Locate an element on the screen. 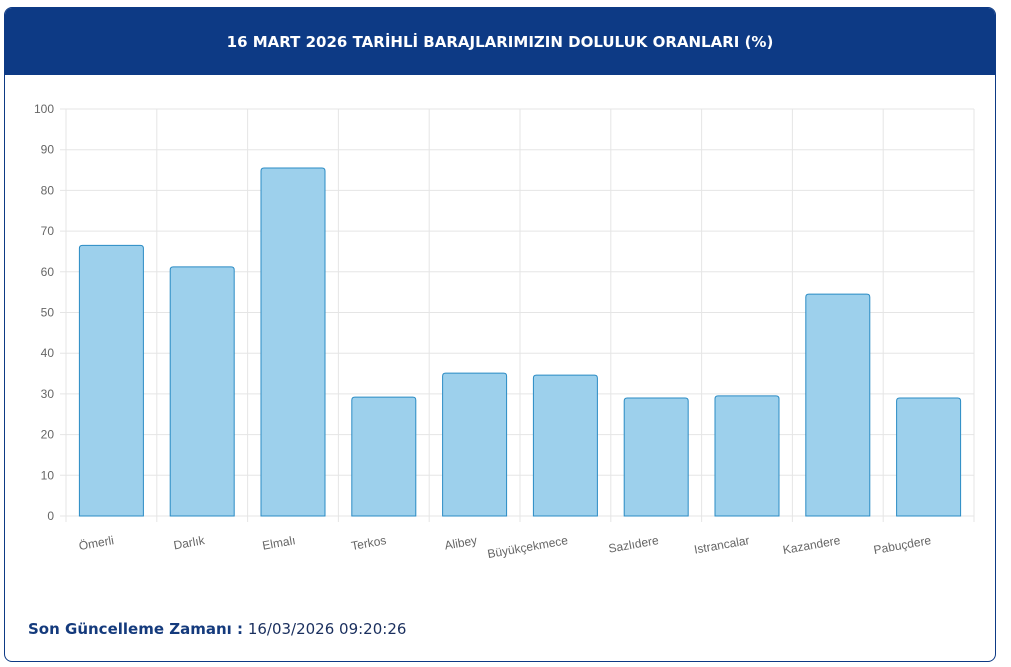 This screenshot has height=667, width=1011. y-tick-label: 70 is located at coordinates (48, 231).